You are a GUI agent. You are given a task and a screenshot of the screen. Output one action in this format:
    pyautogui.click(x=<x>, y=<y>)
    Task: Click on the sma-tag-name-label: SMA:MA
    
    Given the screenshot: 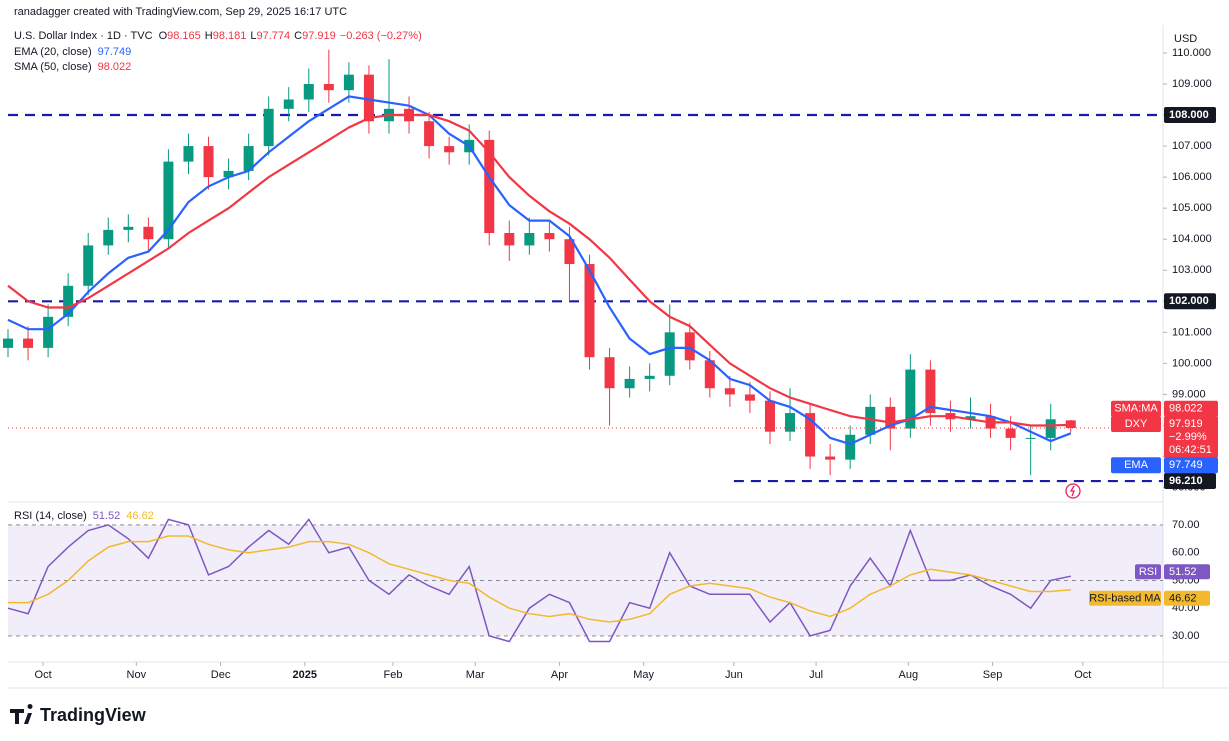 What is the action you would take?
    pyautogui.click(x=1136, y=409)
    